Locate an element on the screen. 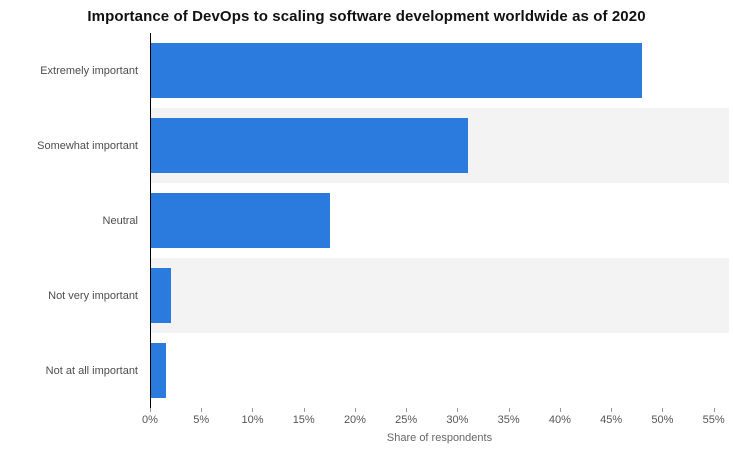  tick-label: 25% is located at coordinates (406, 420).